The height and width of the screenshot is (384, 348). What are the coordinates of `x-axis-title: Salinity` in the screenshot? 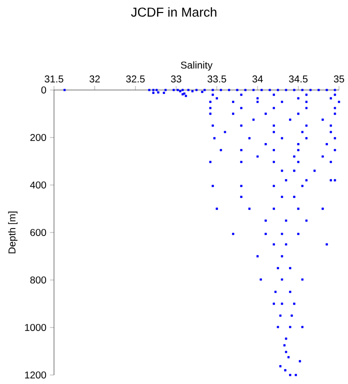 It's located at (196, 66).